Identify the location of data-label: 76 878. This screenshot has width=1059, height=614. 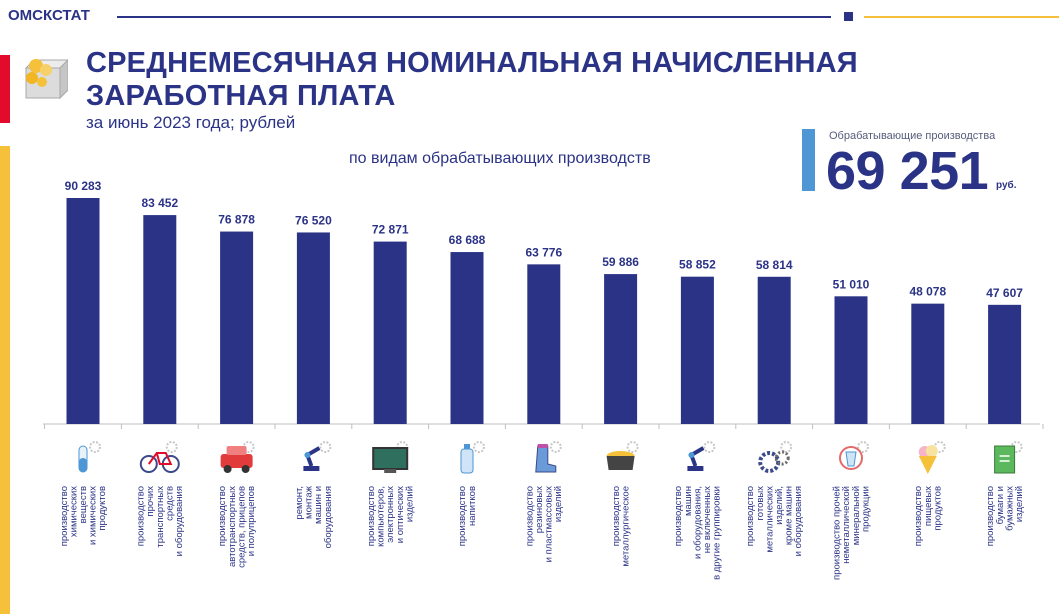
(236, 220).